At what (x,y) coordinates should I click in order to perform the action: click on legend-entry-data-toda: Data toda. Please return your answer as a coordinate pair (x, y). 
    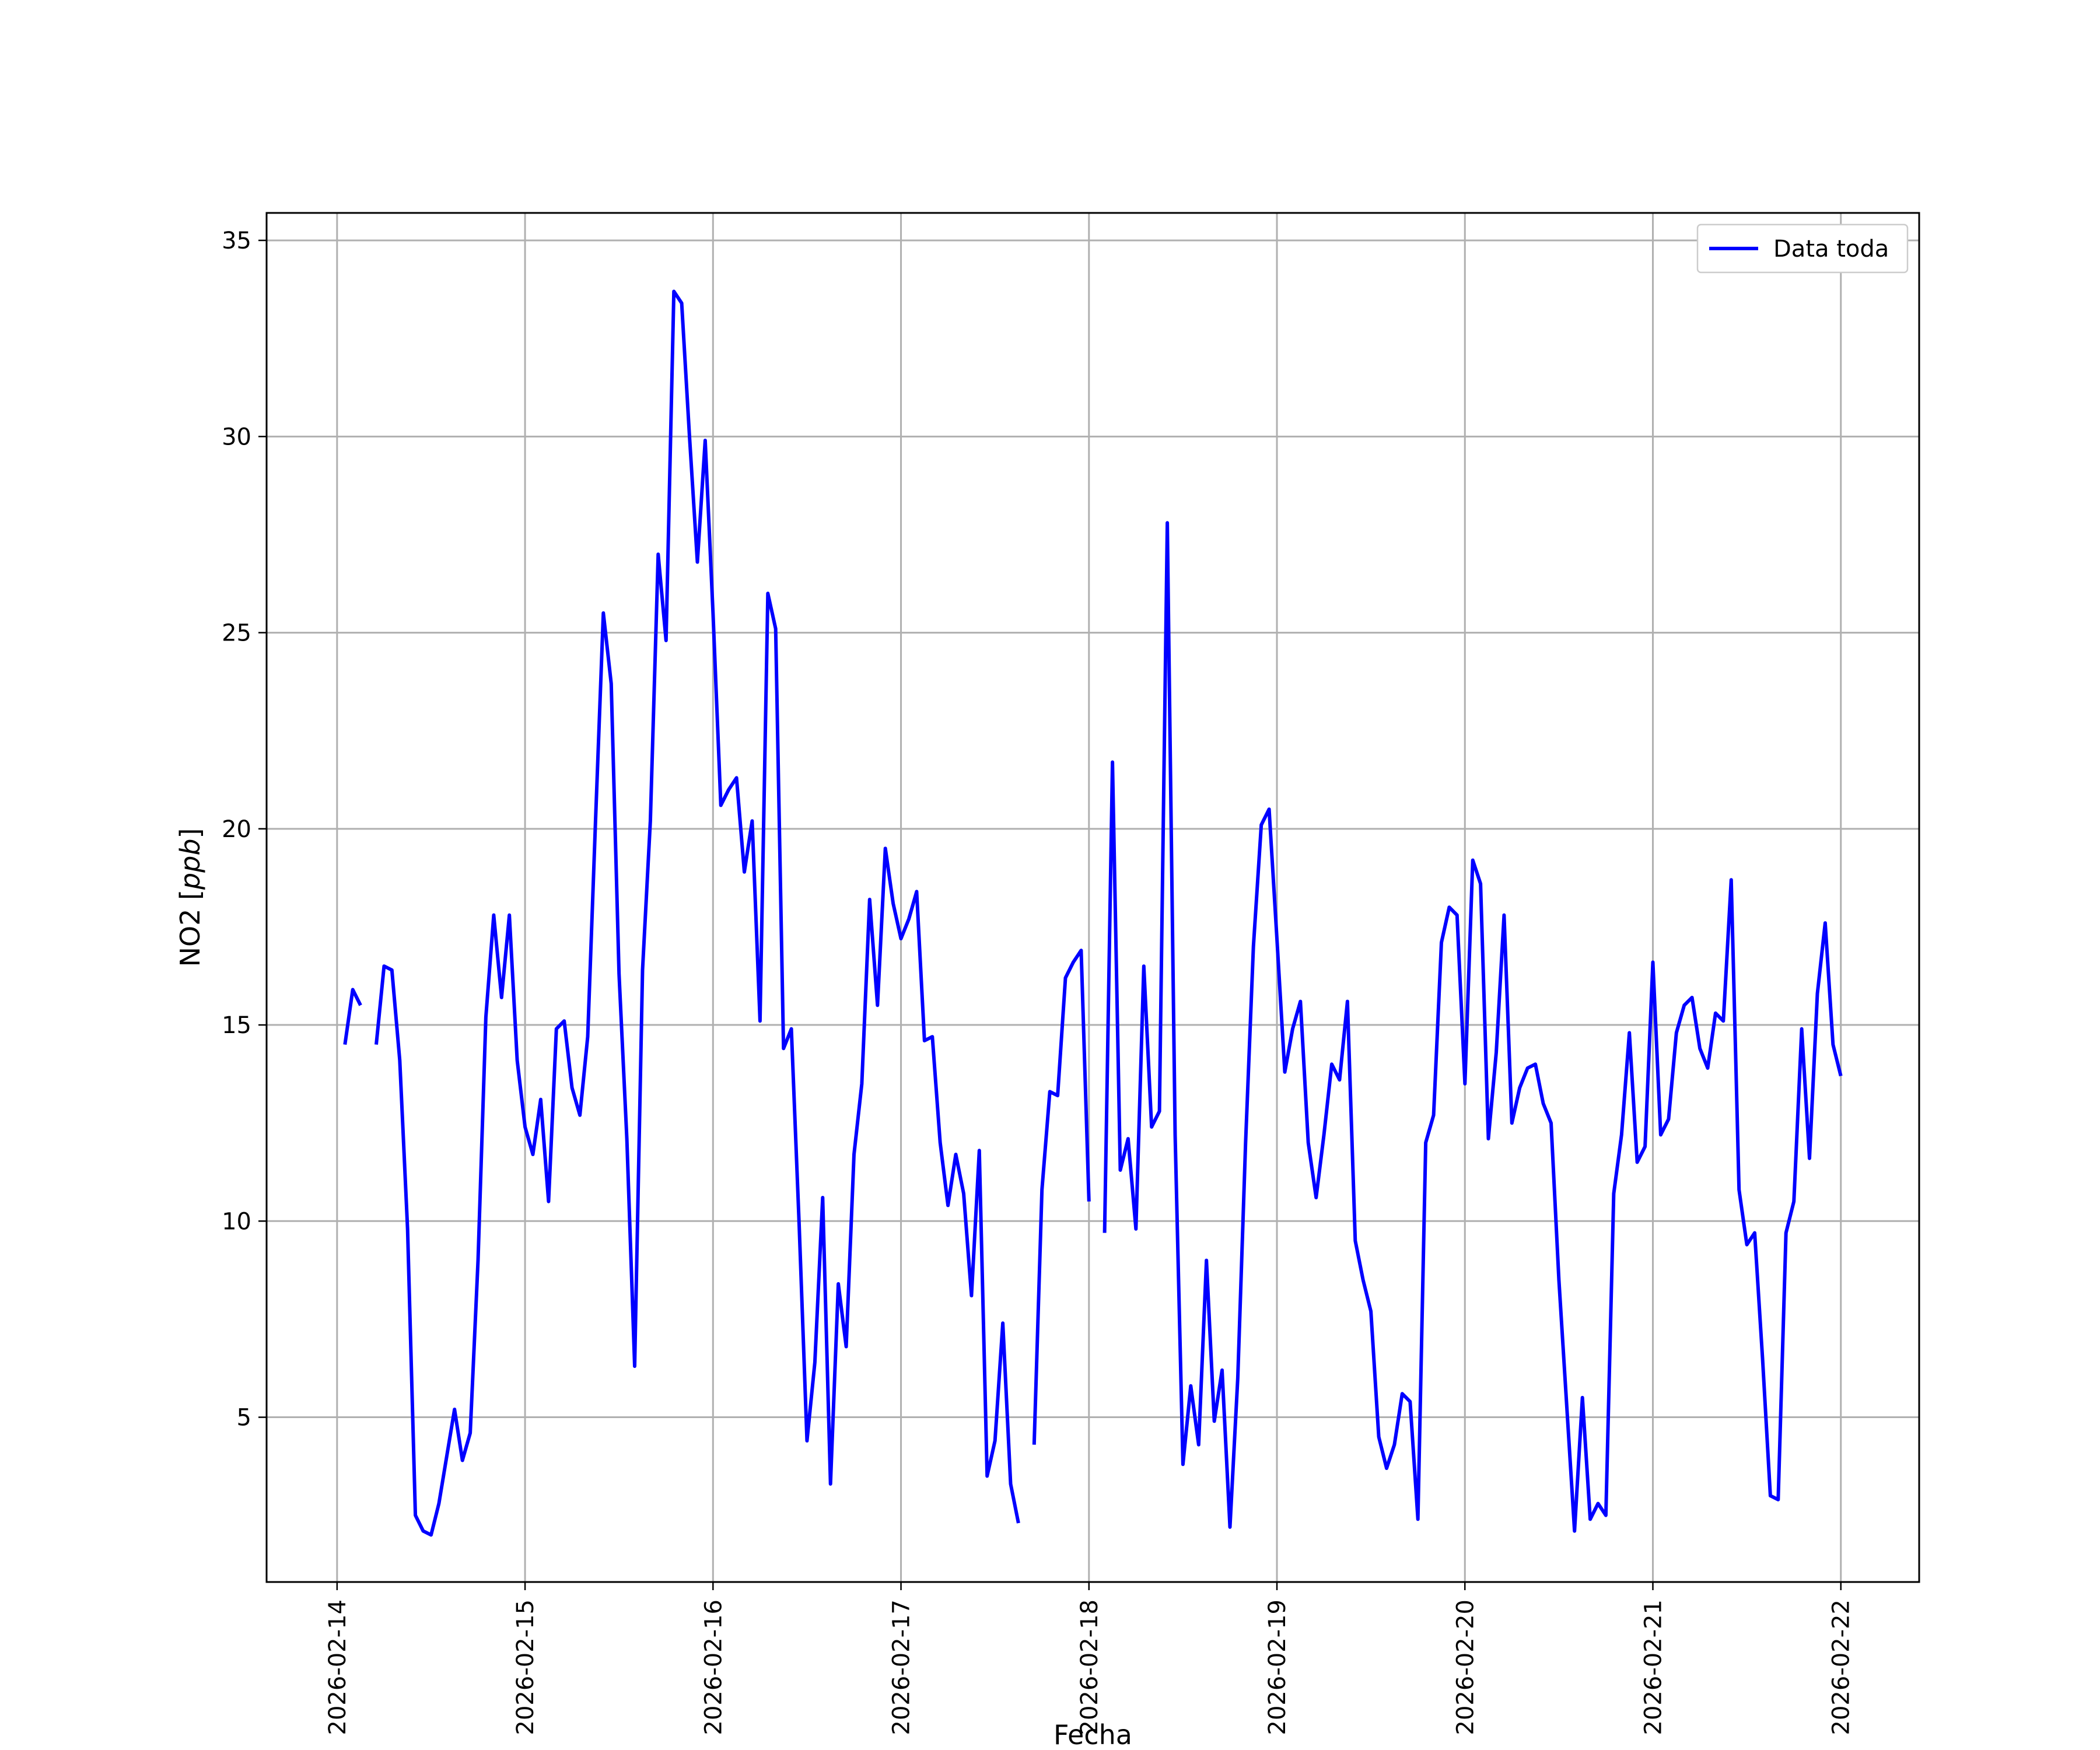
    Looking at the image, I should click on (1831, 249).